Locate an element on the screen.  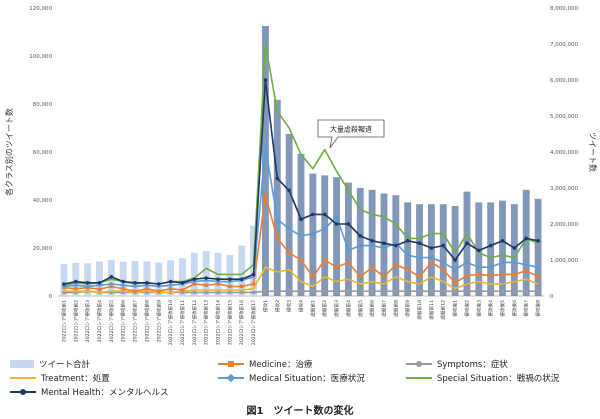
legend-swatch-total is located at coordinates (22, 364).